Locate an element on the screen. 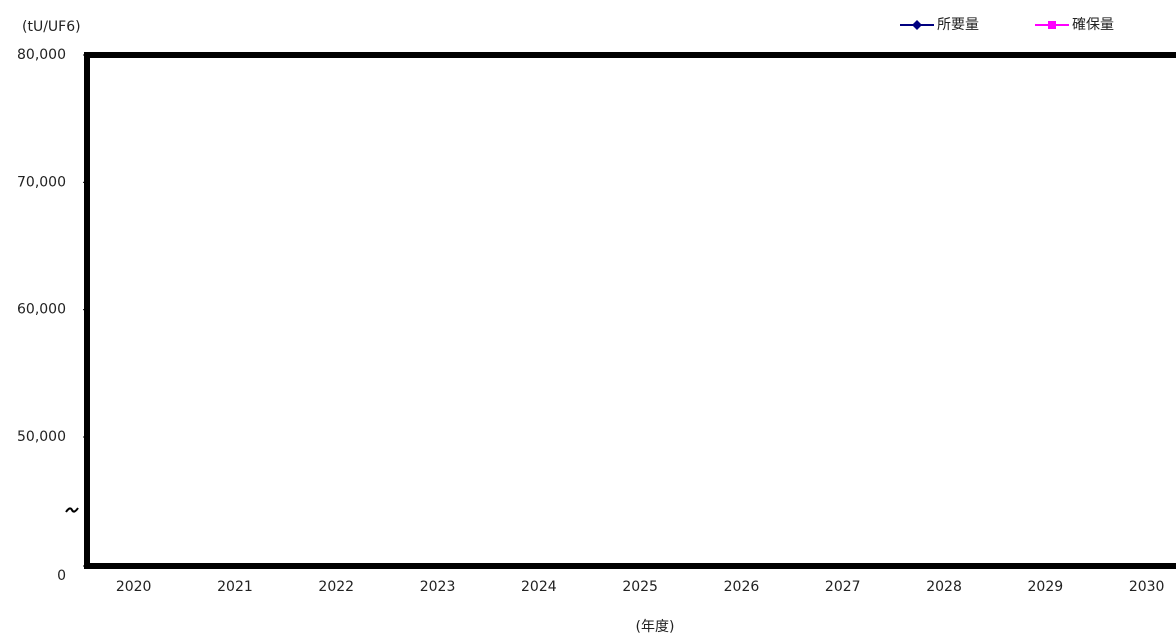 This screenshot has height=643, width=1176. x-tick-label: 2025 is located at coordinates (640, 587).